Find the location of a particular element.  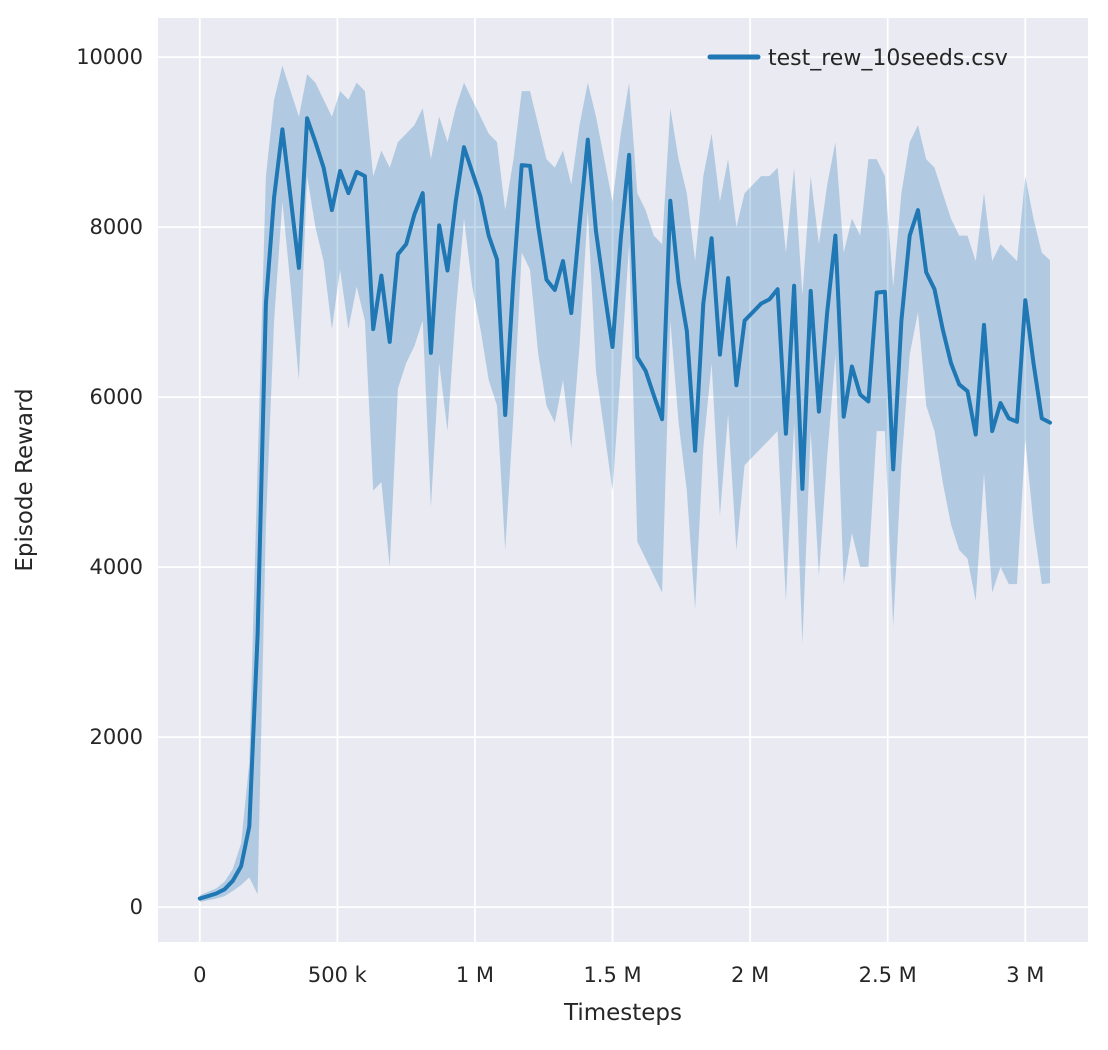

legend: test_rew_10seeds.csv is located at coordinates (857, 58).